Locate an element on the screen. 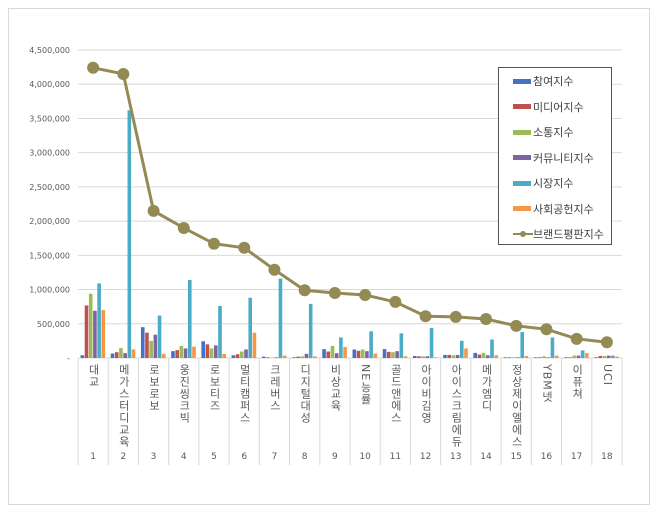  rank-label: 7 is located at coordinates (274, 457).